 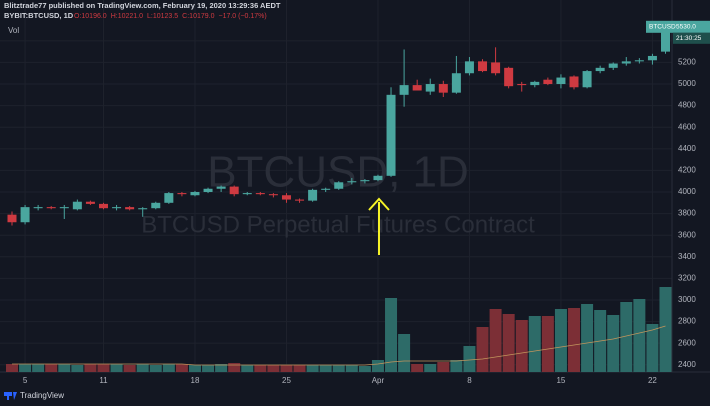 I want to click on x-tick-label: 11, so click(x=103, y=380).